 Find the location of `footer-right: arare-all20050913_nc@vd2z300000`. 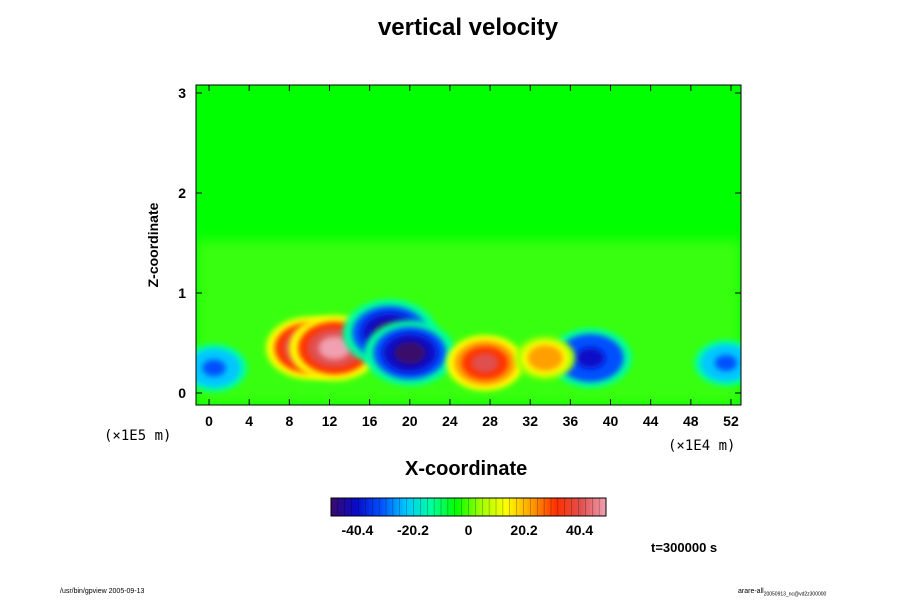

footer-right: arare-all20050913_nc@vd2z300000 is located at coordinates (782, 592).